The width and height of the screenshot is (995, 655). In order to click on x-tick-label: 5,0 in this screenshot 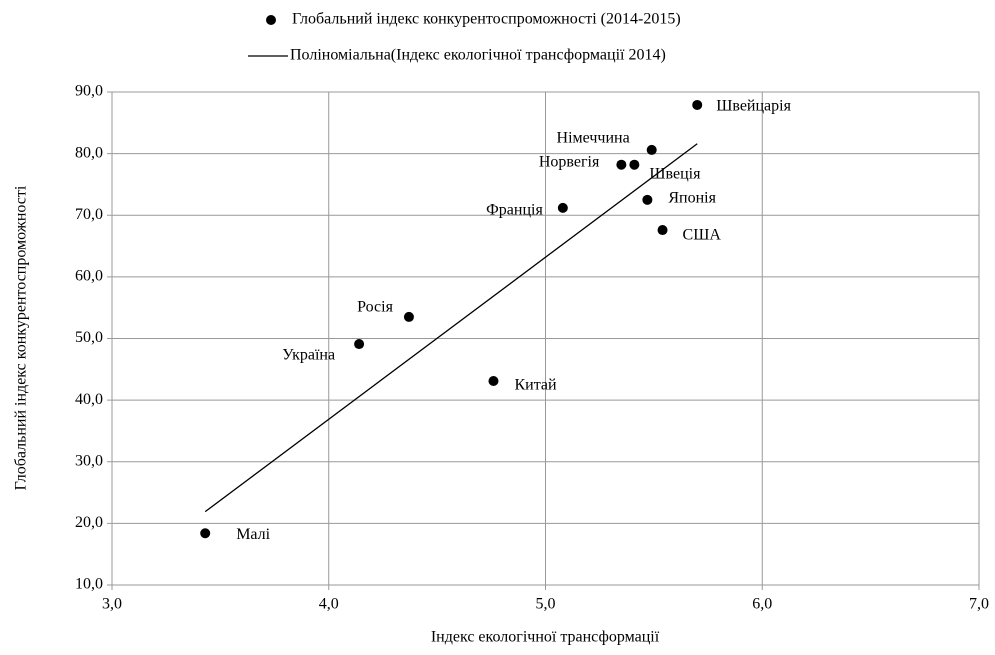, I will do `click(546, 604)`.